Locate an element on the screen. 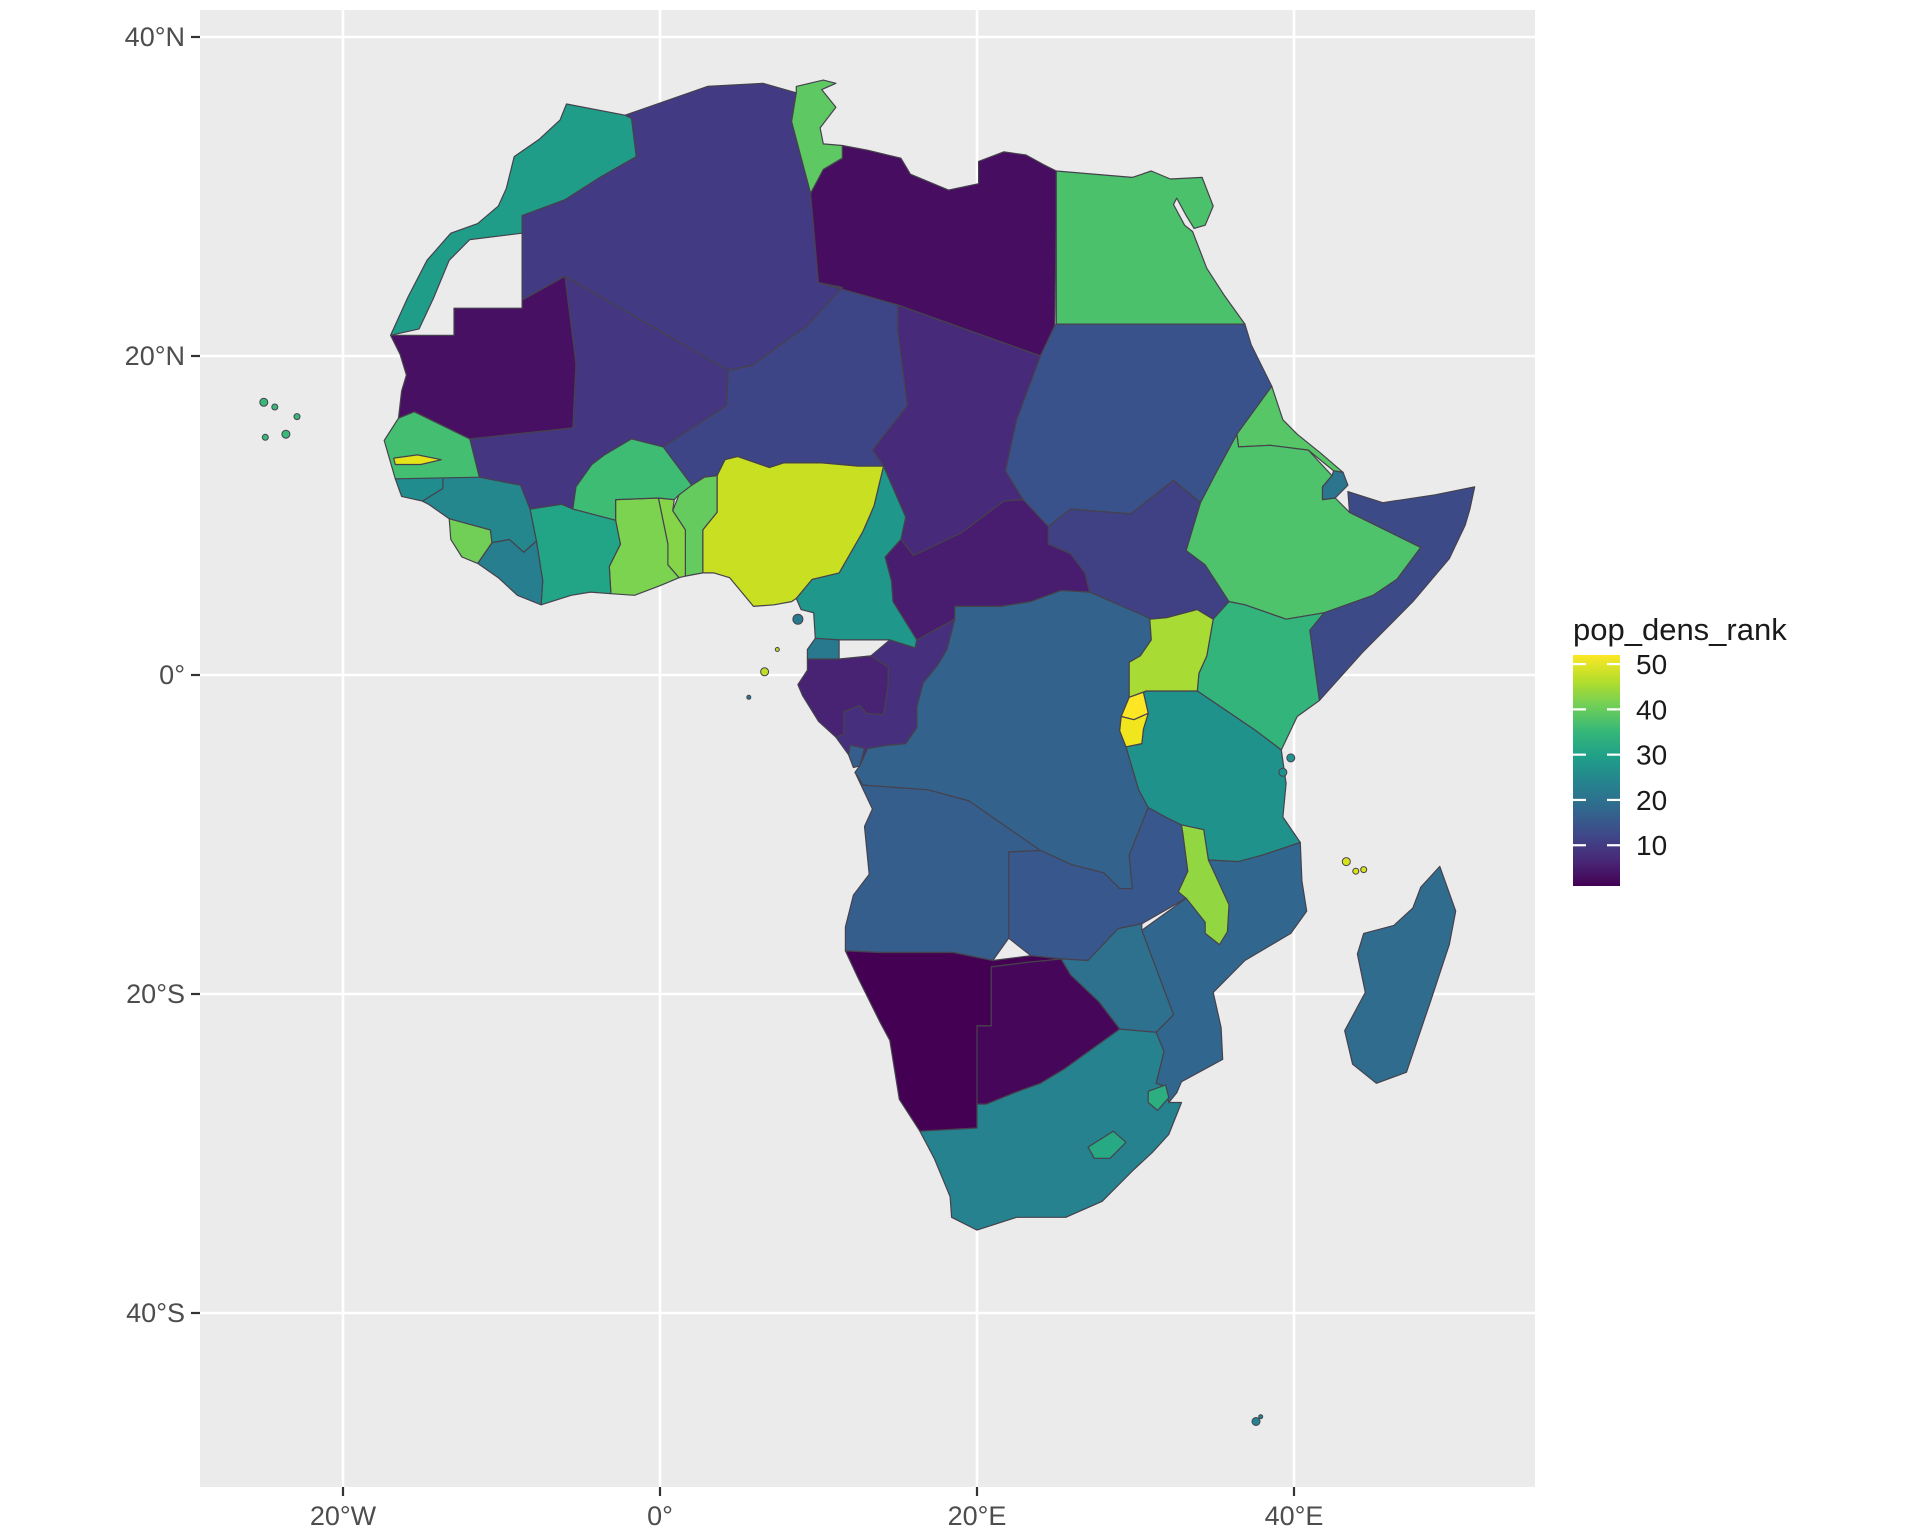  y-axis-label: 40°N is located at coordinates (155, 37).